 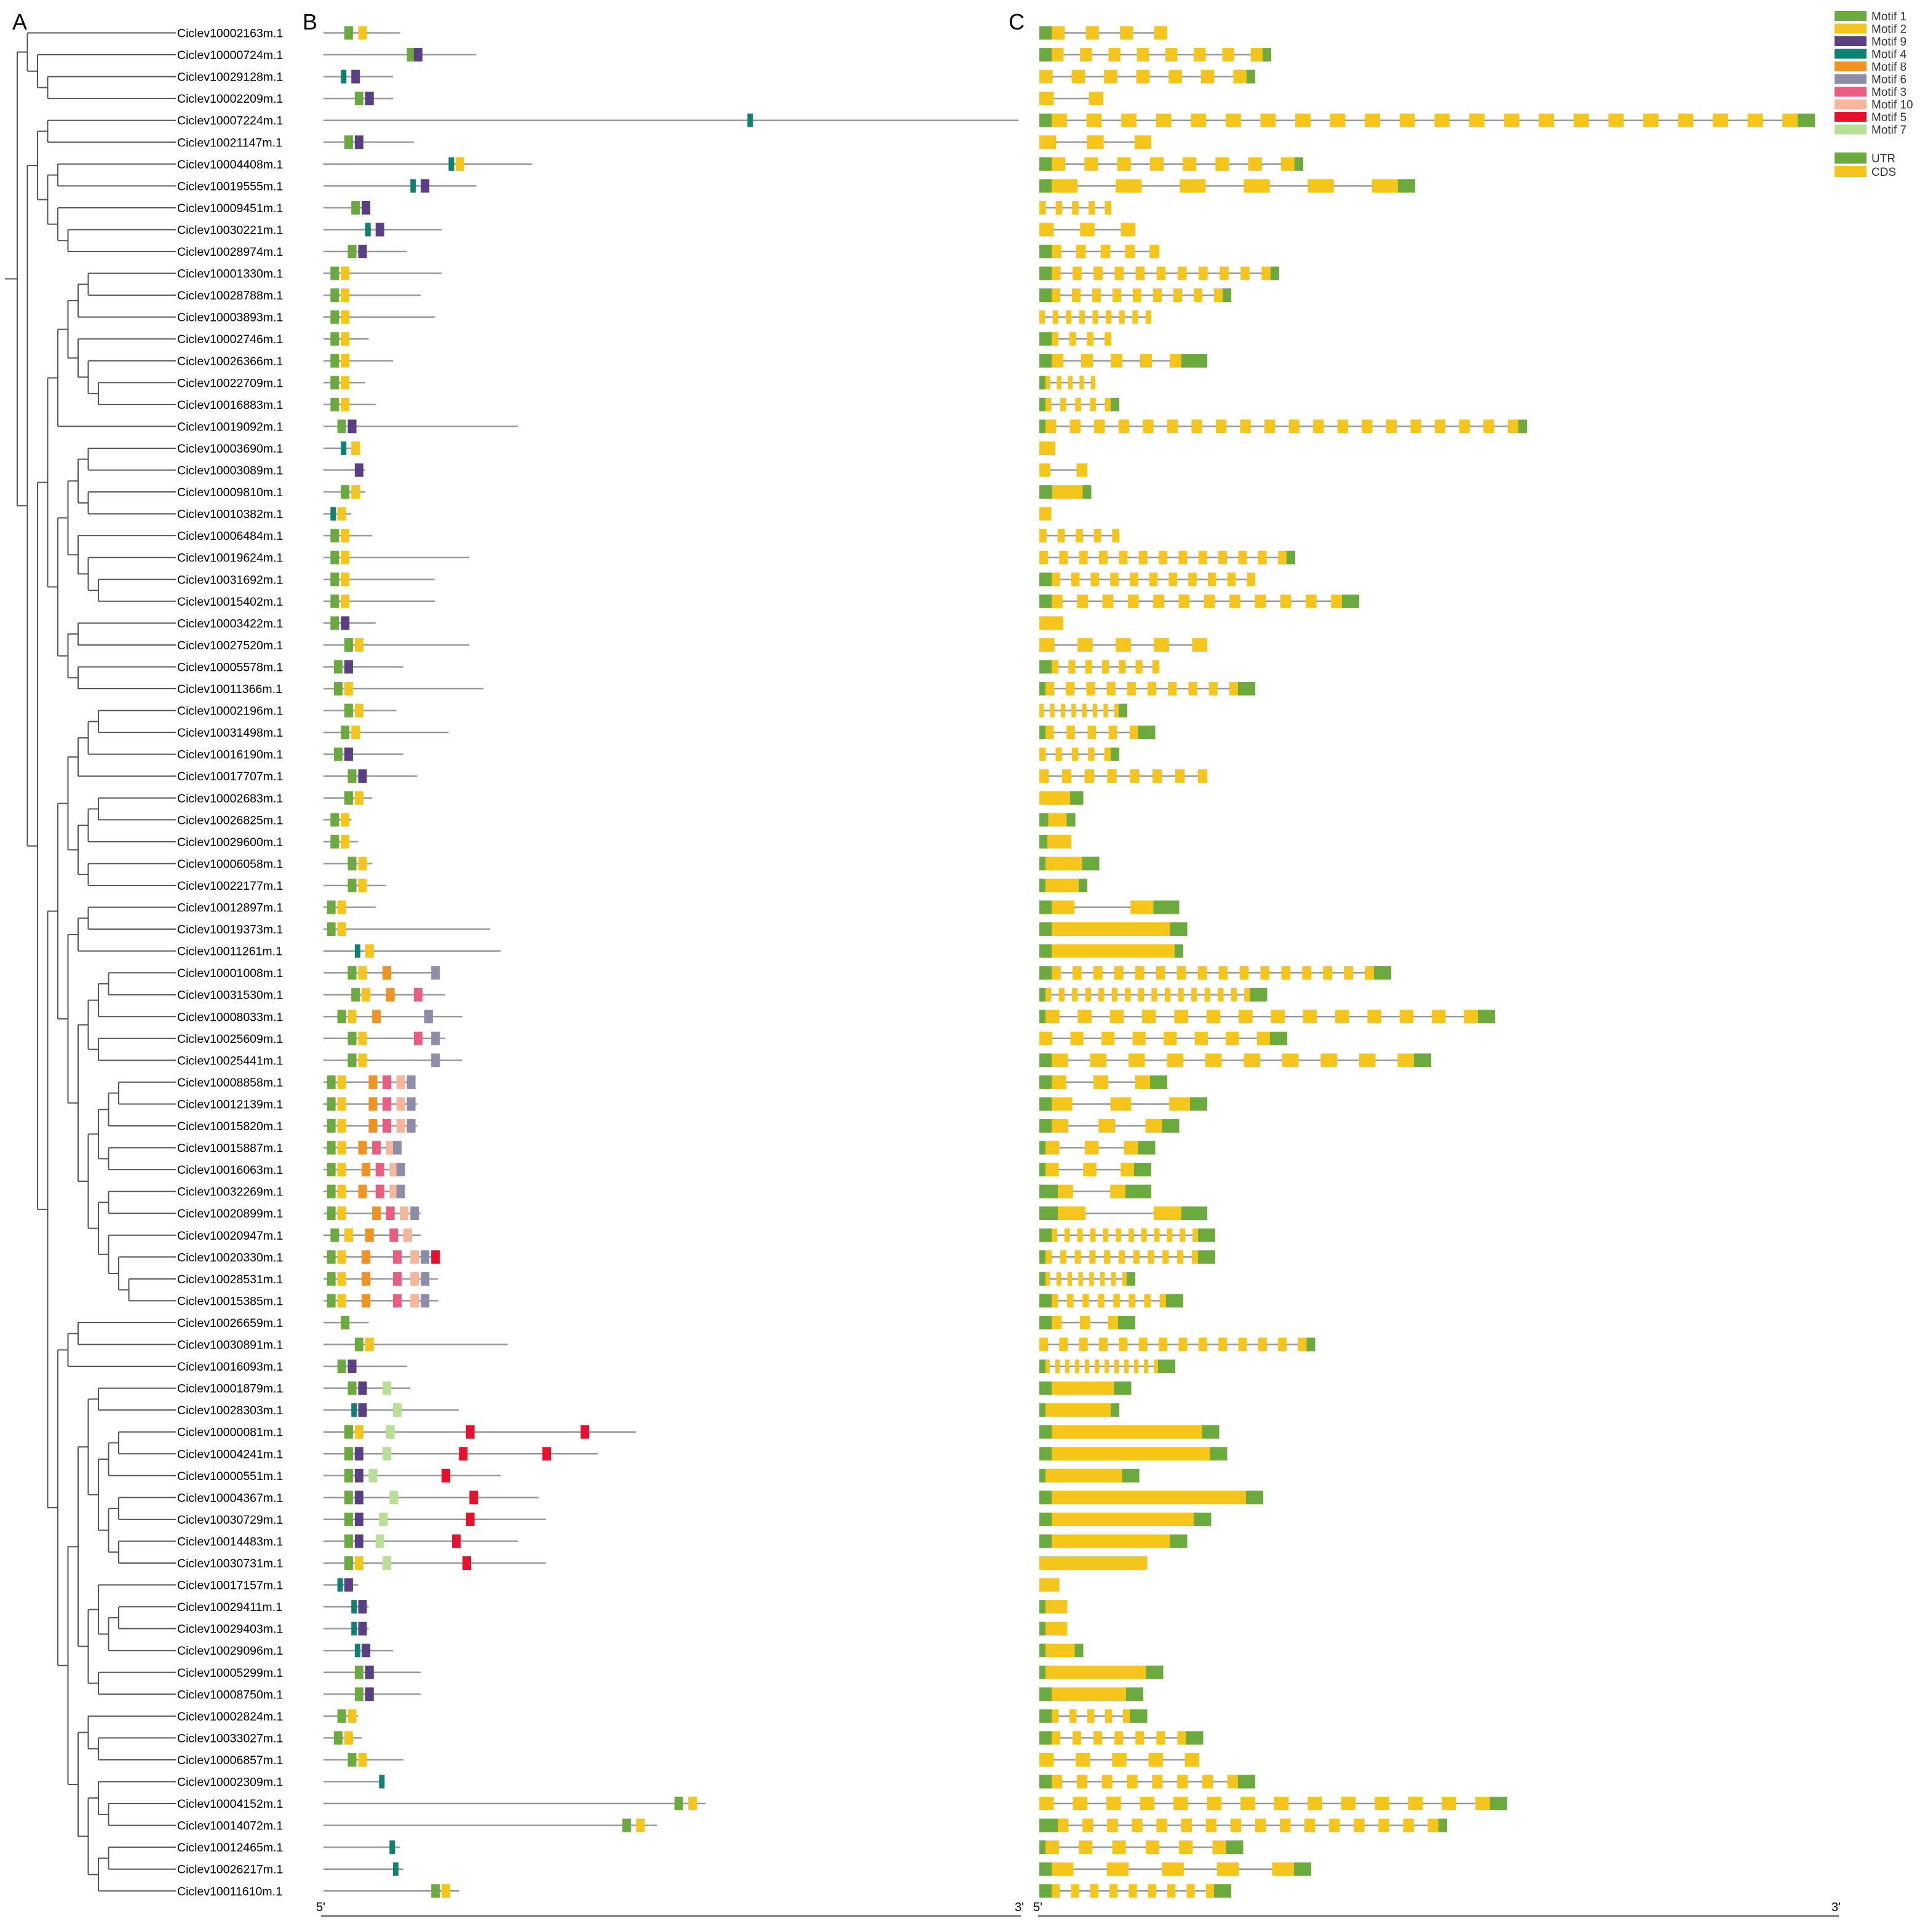 I want to click on gene-label: Ciclev10002824m.1, so click(x=230, y=1717).